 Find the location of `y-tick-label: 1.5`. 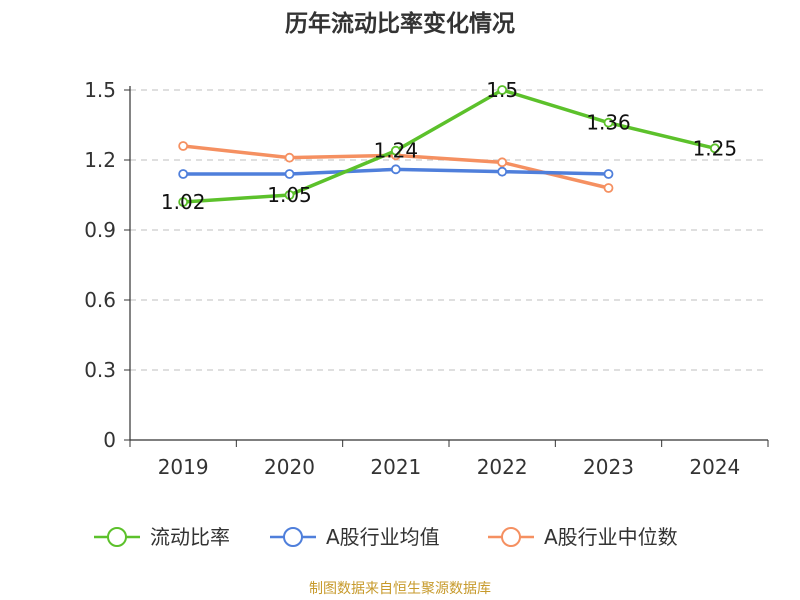

y-tick-label: 1.5 is located at coordinates (100, 90).